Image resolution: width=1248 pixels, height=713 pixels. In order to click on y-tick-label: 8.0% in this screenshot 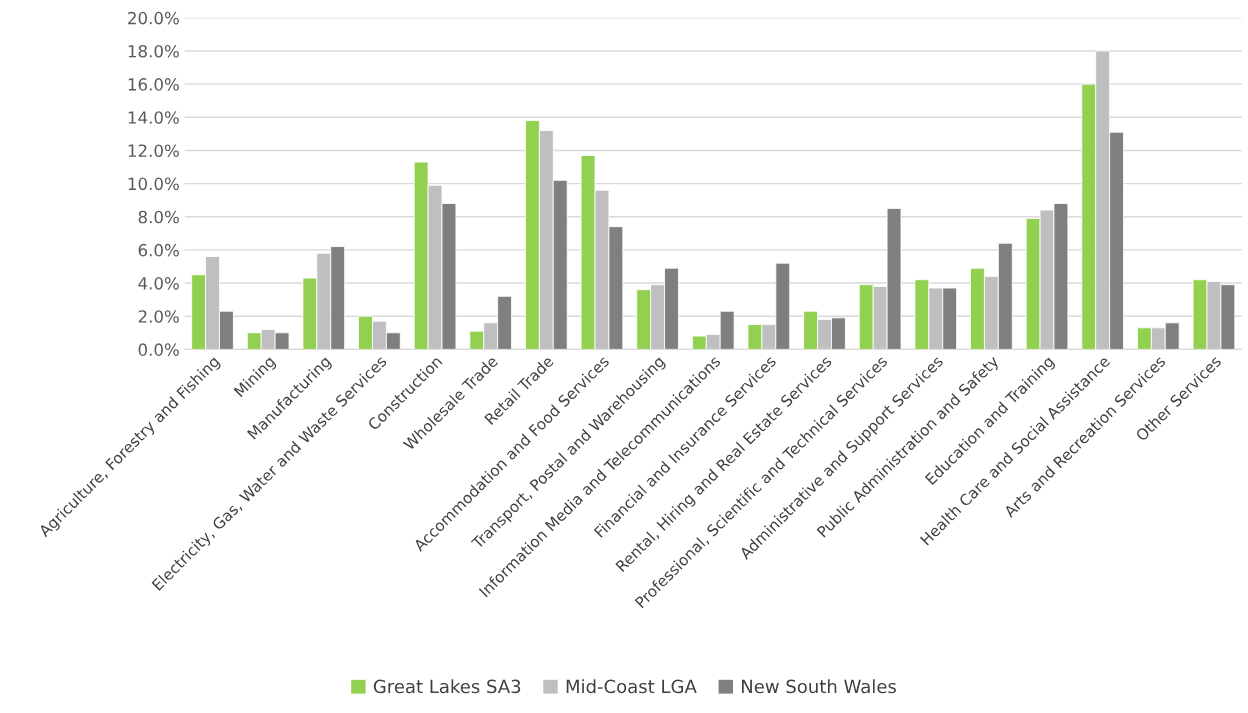, I will do `click(158, 217)`.